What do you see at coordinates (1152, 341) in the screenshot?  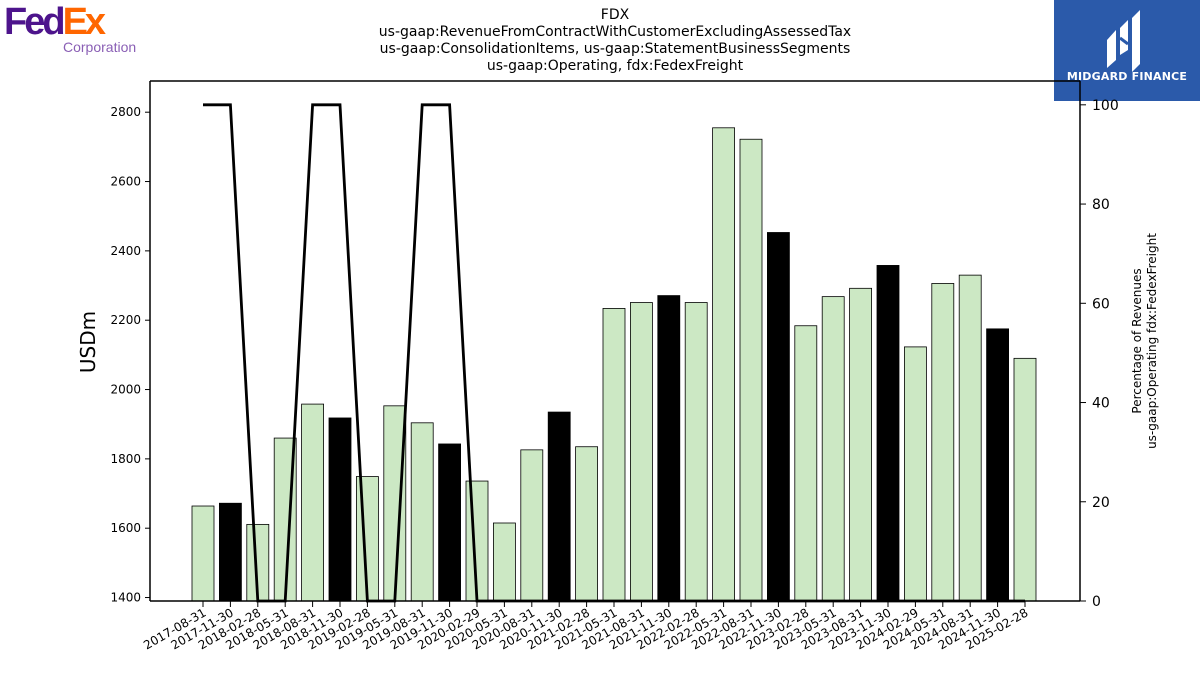 I see `y2-axis-label-line2: us-gaap:Operating fdx:FedexFreight` at bounding box center [1152, 341].